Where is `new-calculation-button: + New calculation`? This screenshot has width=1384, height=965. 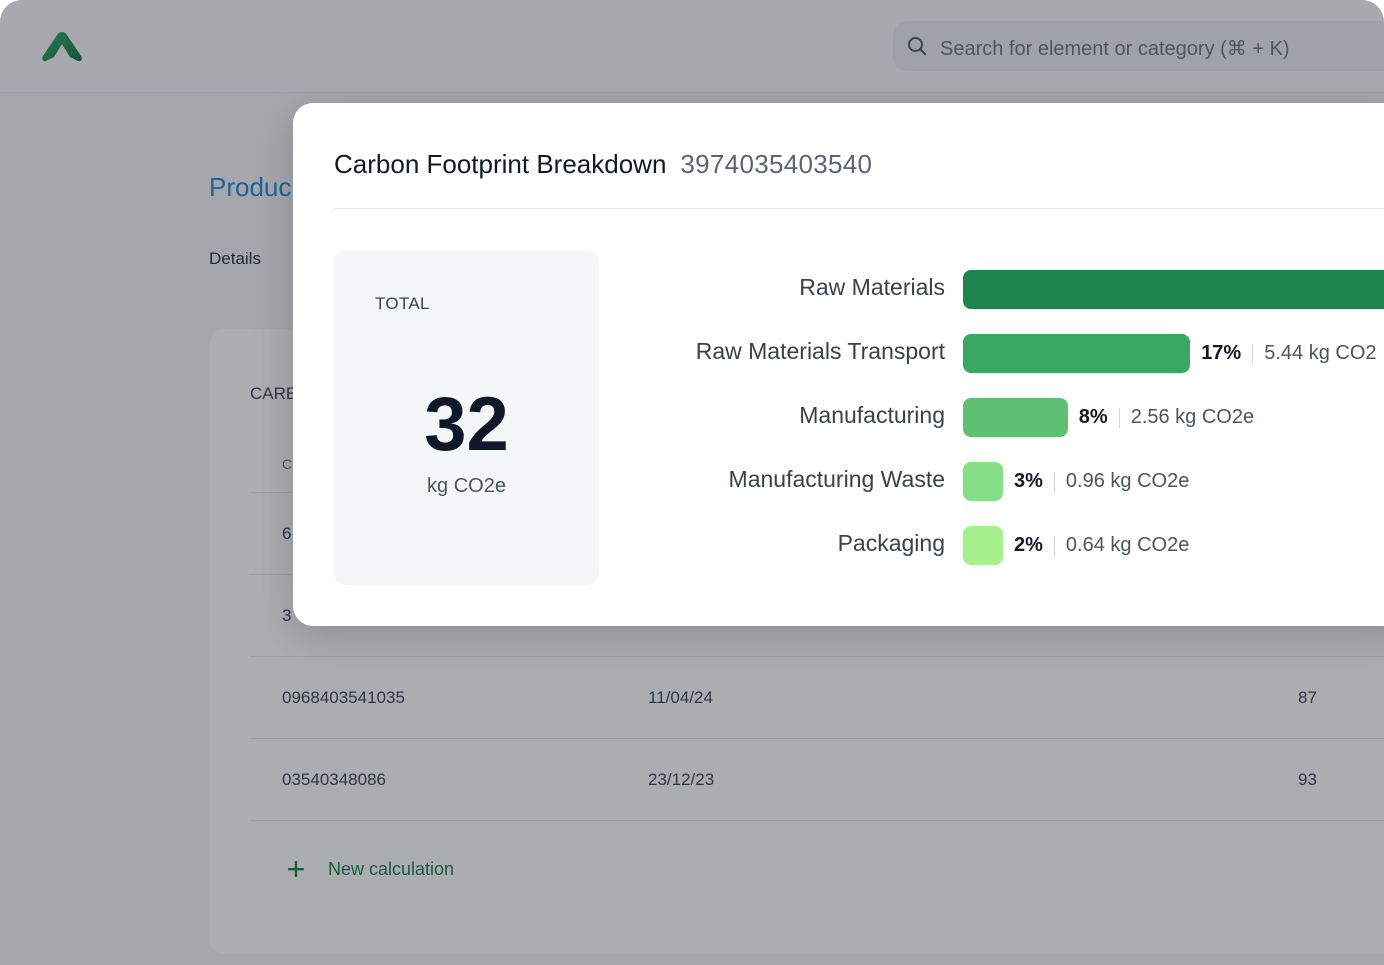
new-calculation-button: + New calculation is located at coordinates (368, 869).